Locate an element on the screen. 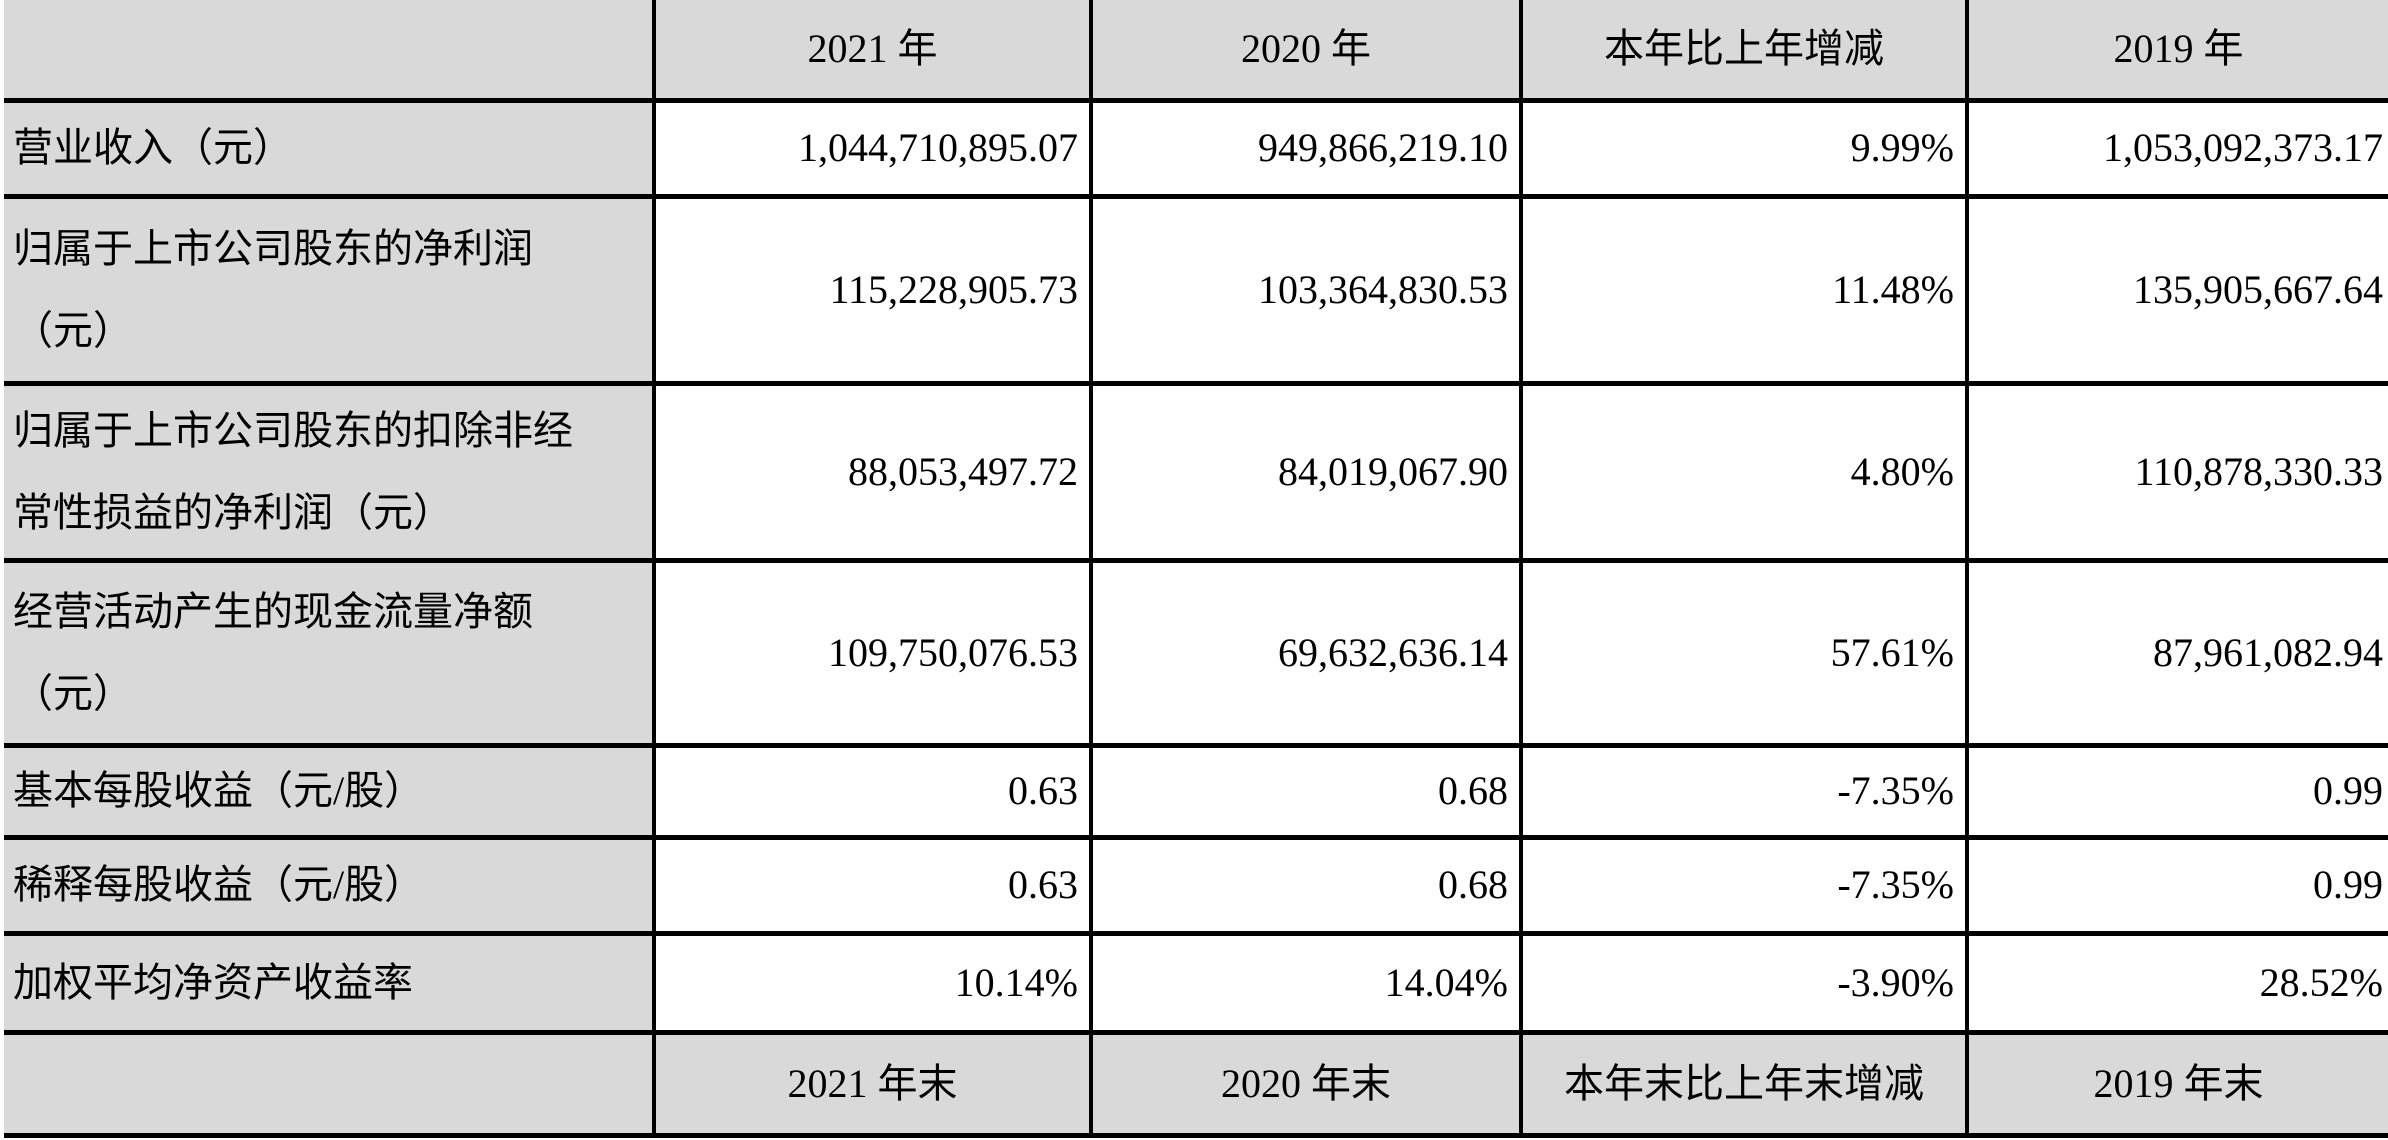 The image size is (2388, 1140). deducted-net-profit-2021: 88,053,497.72 is located at coordinates (872, 471).